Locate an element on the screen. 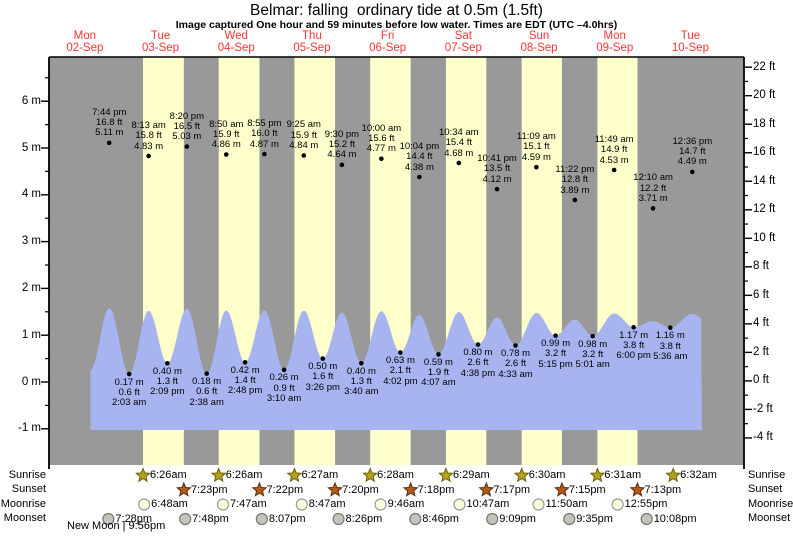 The image size is (793, 539). high-tide-label: 11:09 am 15.1 ft 4.59 m is located at coordinates (536, 147).